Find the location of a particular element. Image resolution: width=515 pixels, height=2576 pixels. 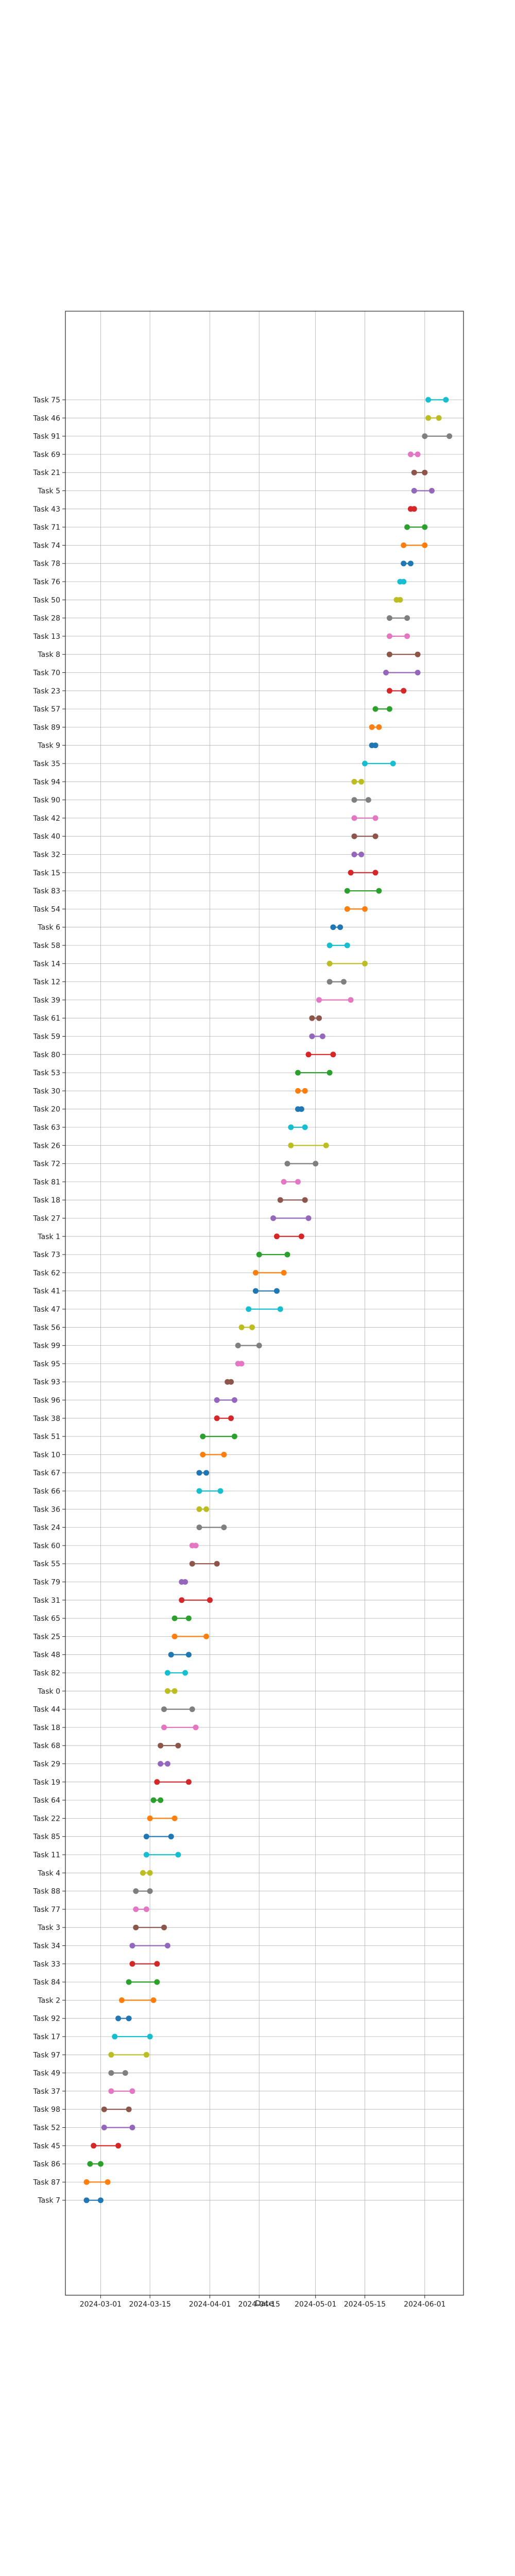

y-tick-label: Task 88 is located at coordinates (47, 1892).